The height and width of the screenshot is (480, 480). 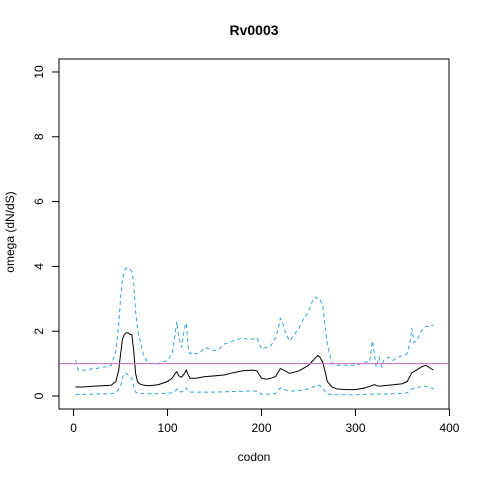 I want to click on x-axis: 0 100 200 300 400, so click(x=265, y=421).